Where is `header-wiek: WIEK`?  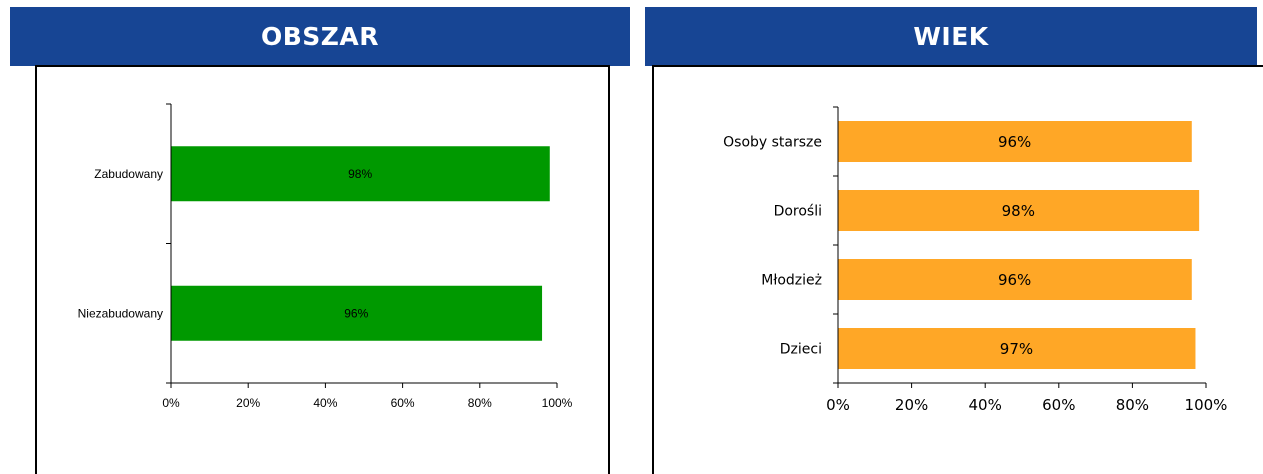 header-wiek: WIEK is located at coordinates (951, 36).